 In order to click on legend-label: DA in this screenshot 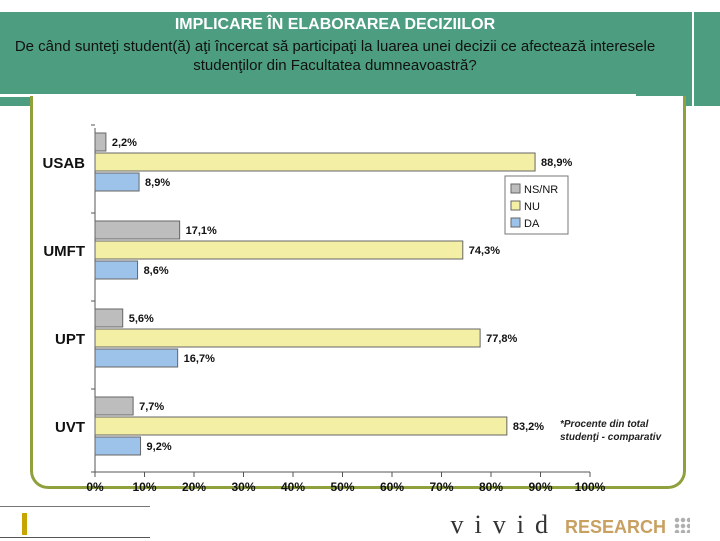, I will do `click(532, 224)`.